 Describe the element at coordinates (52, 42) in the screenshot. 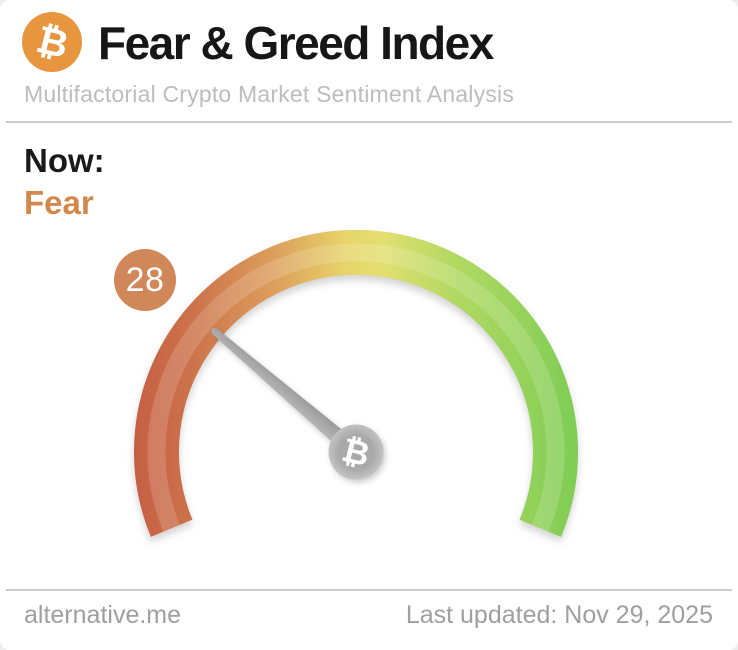

I see `bitcoin-icon: ₿` at that location.